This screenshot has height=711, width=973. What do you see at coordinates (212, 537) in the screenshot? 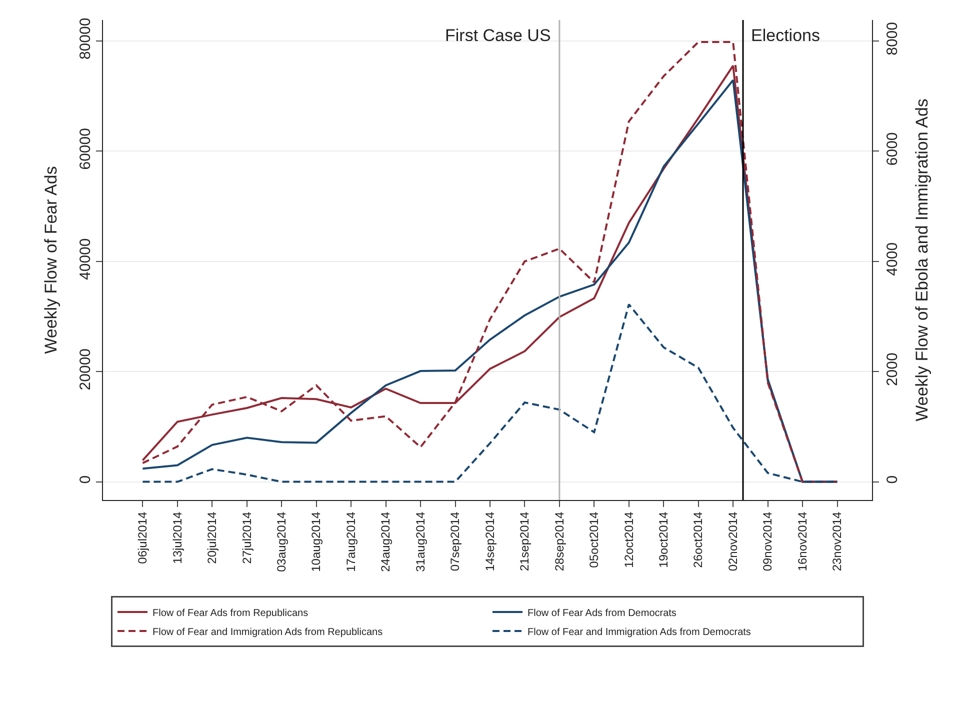
I see `x-tick-label: 20jul2014` at bounding box center [212, 537].